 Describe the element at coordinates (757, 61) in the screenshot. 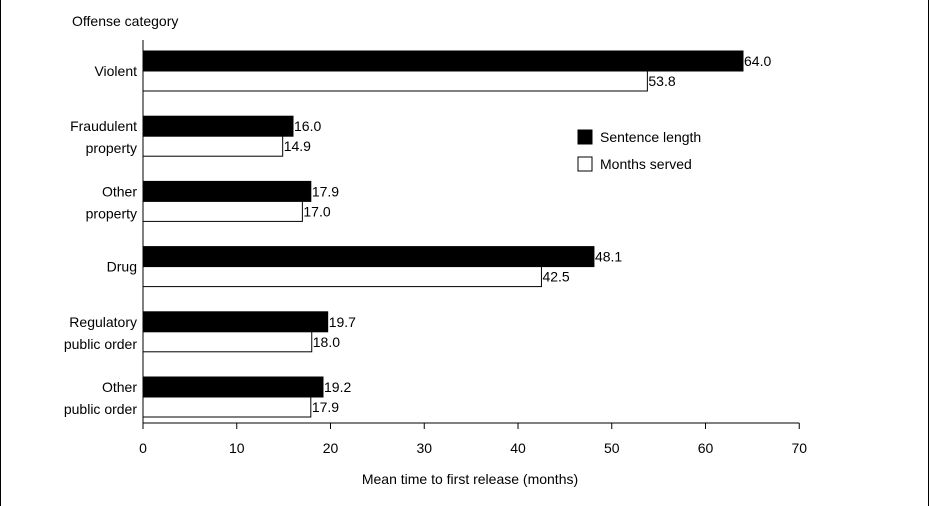

I see `data-label-sentence-length-0: 64.0` at that location.